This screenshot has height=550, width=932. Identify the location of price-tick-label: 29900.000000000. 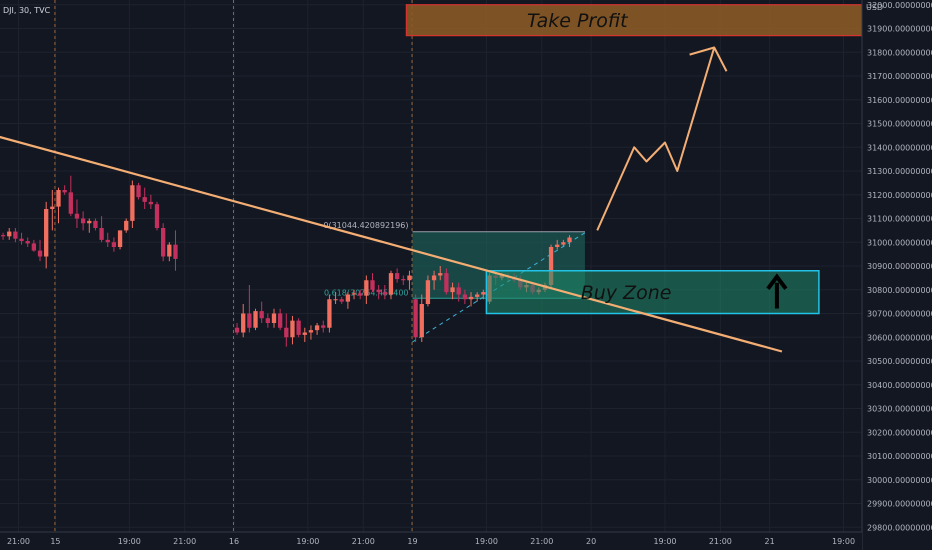
(899, 504).